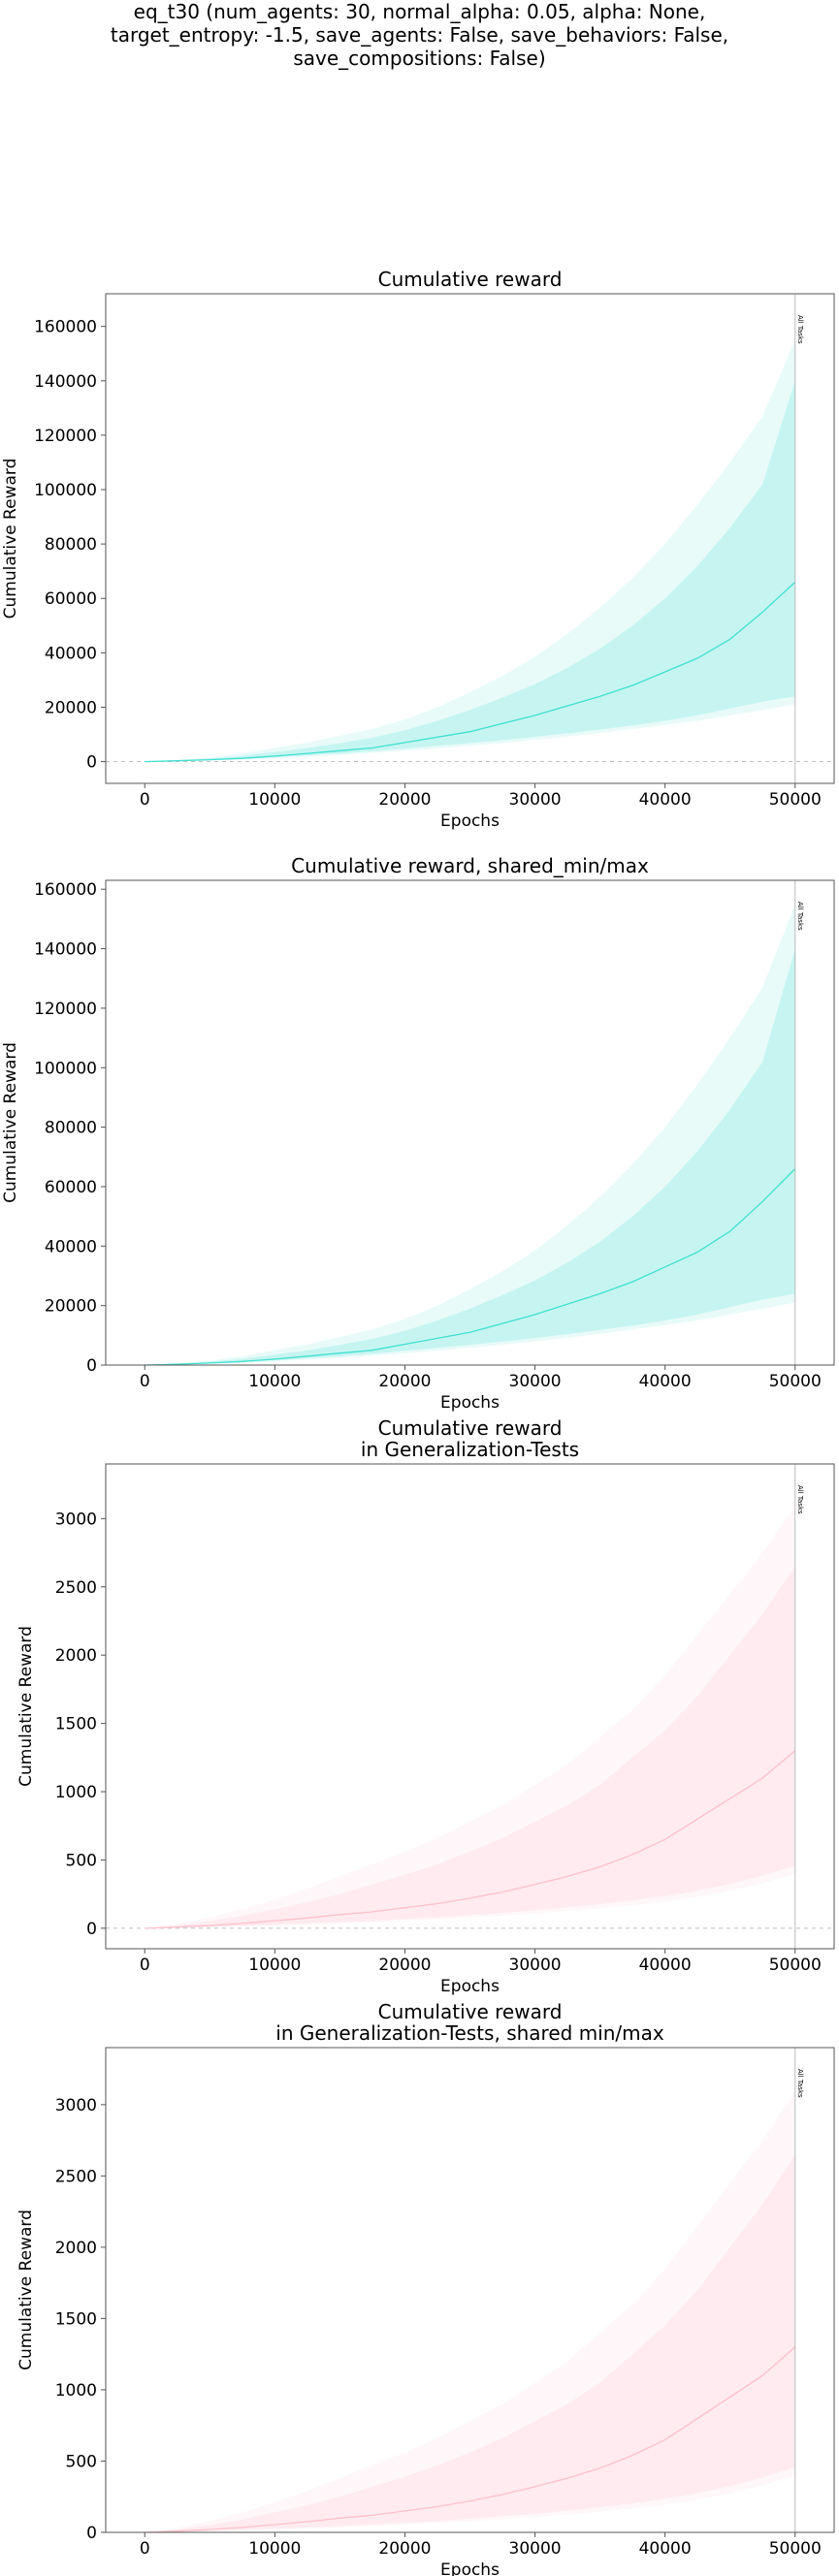  I want to click on chart-title: in Generalization-Tests, so click(470, 1449).